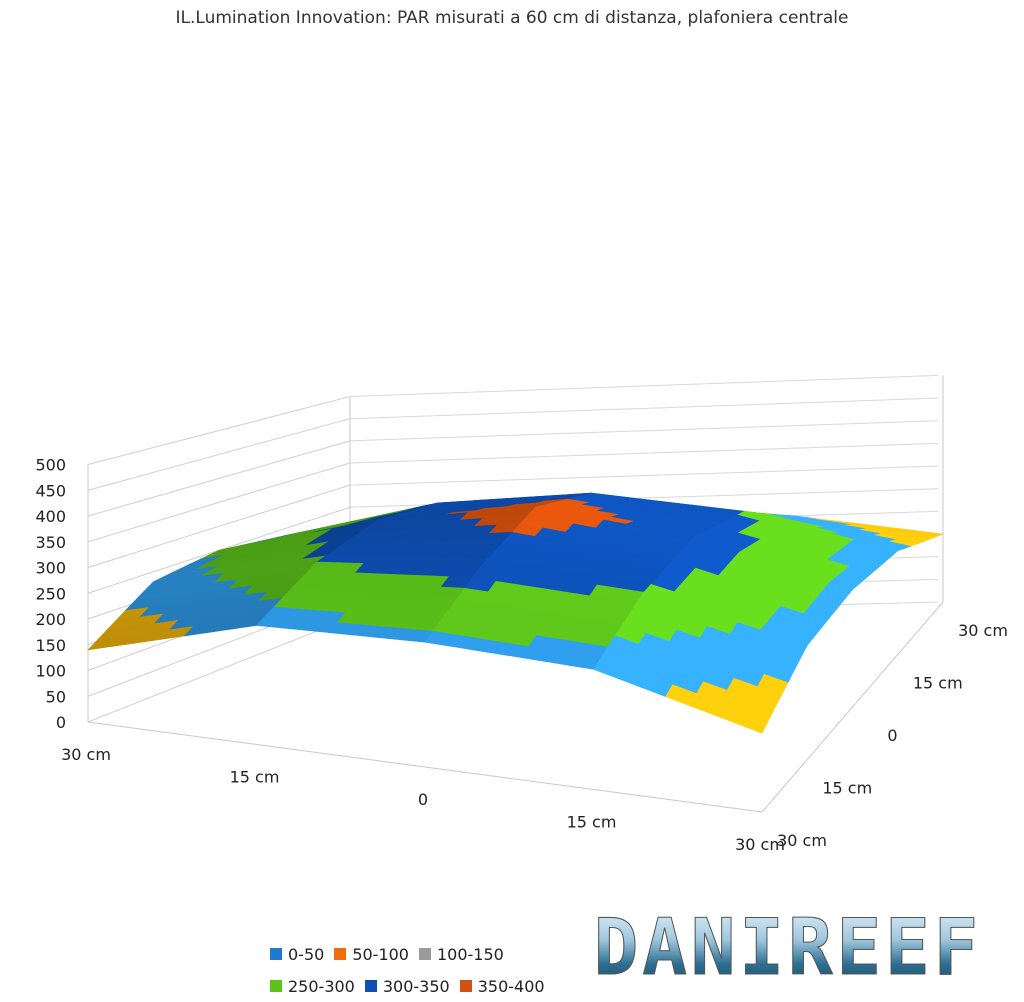  I want to click on legend-row-1: 0-50 50-100 100-150, so click(420, 954).